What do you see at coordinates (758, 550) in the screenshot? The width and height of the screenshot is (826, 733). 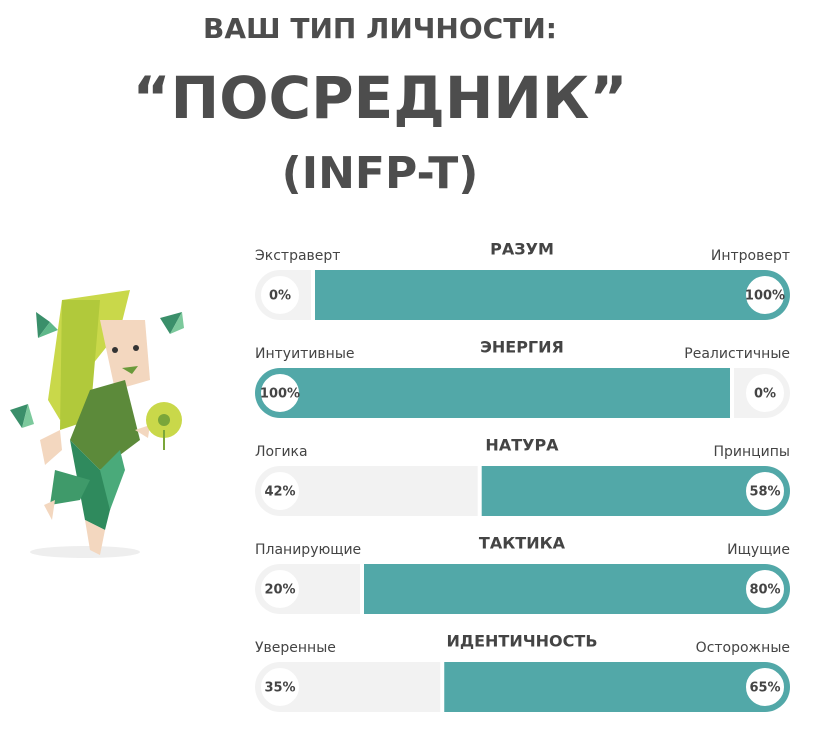 I see `trait-right-label: Ищущие` at bounding box center [758, 550].